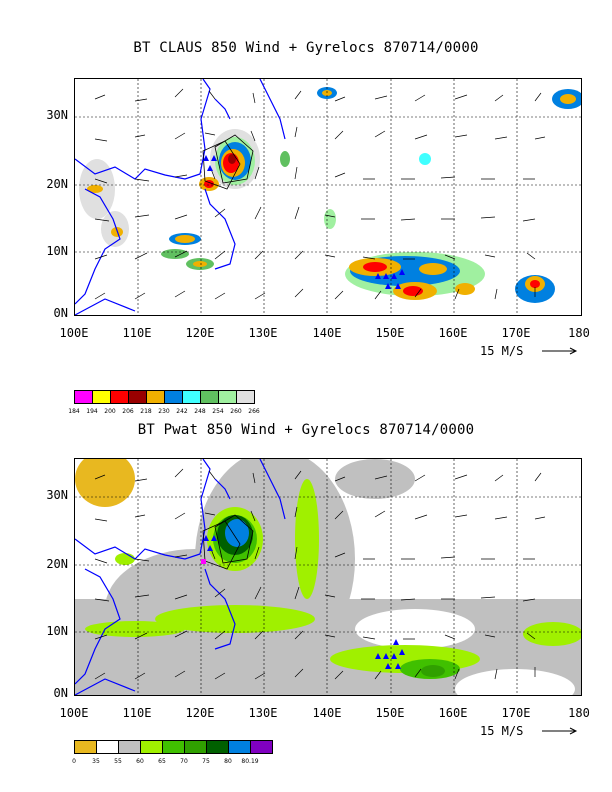 This screenshot has height=792, width=612. Describe the element at coordinates (327, 333) in the screenshot. I see `panel1-lon-140e: 140E` at that location.